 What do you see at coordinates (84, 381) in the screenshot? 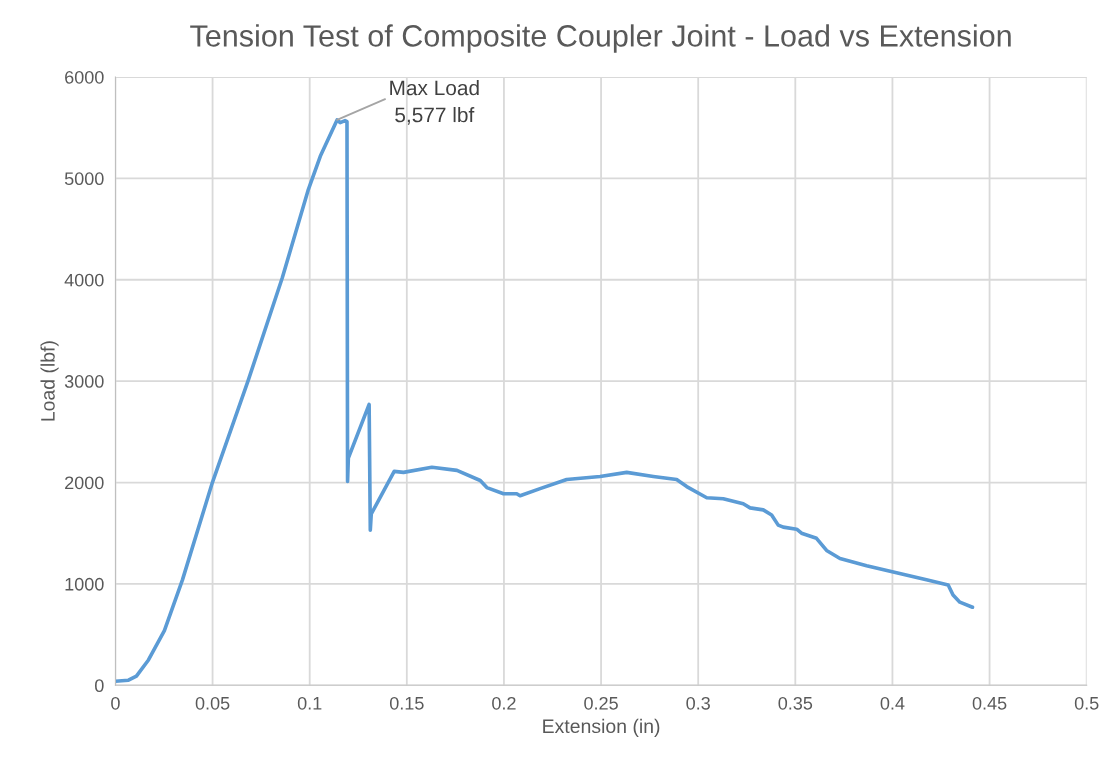
I see `y-tick-label: 3000` at bounding box center [84, 381].